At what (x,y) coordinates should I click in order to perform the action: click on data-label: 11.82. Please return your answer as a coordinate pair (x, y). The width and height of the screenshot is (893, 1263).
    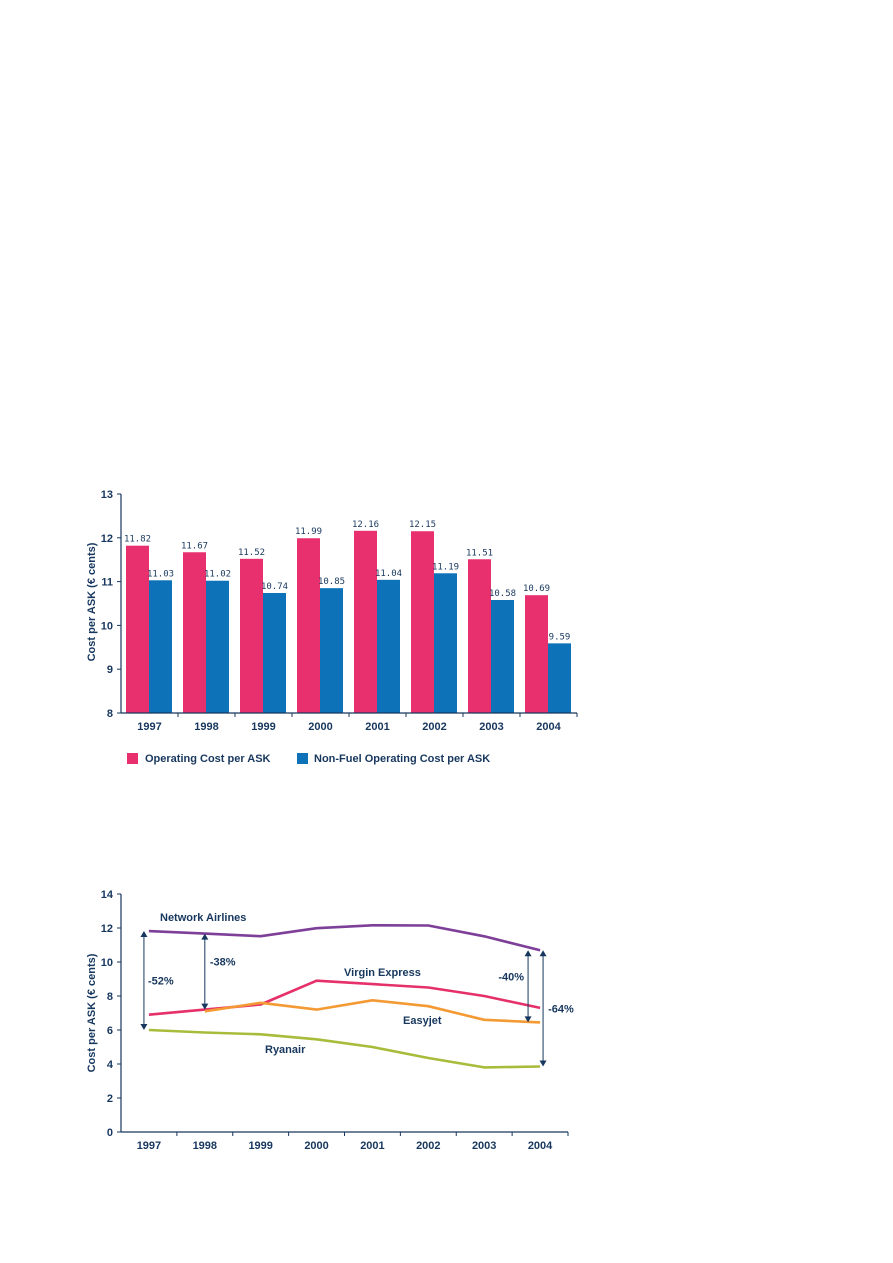
    Looking at the image, I should click on (137, 540).